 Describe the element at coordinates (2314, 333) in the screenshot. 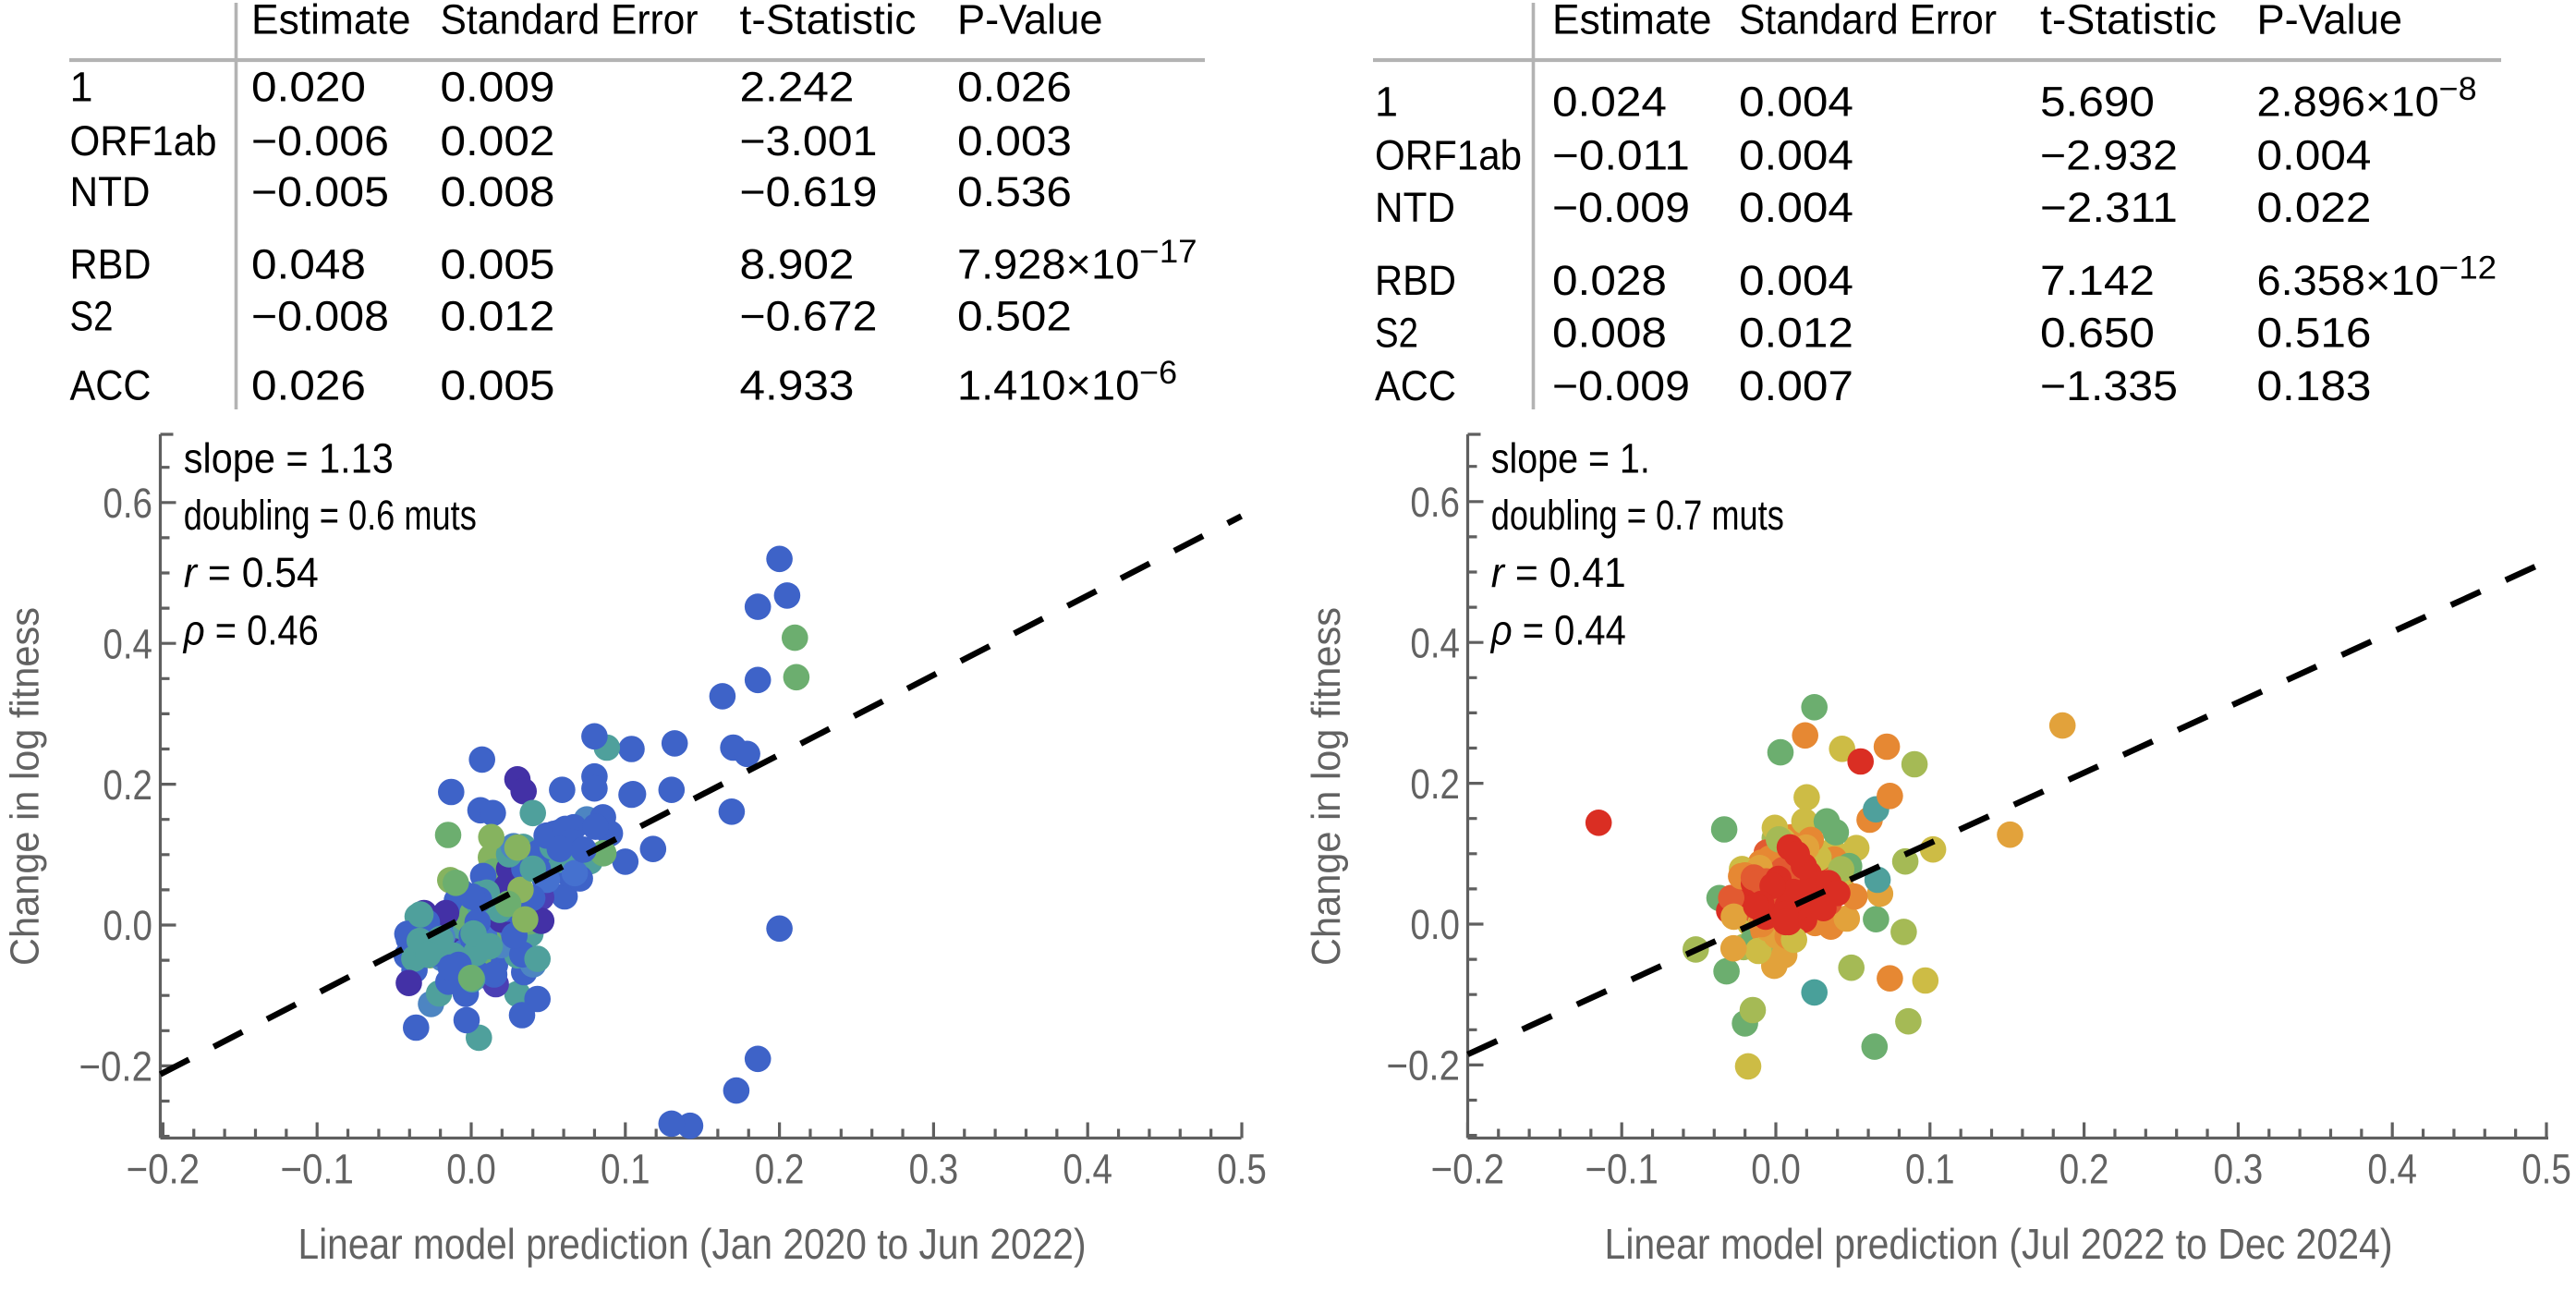

I see `svg-text: 0.516` at that location.